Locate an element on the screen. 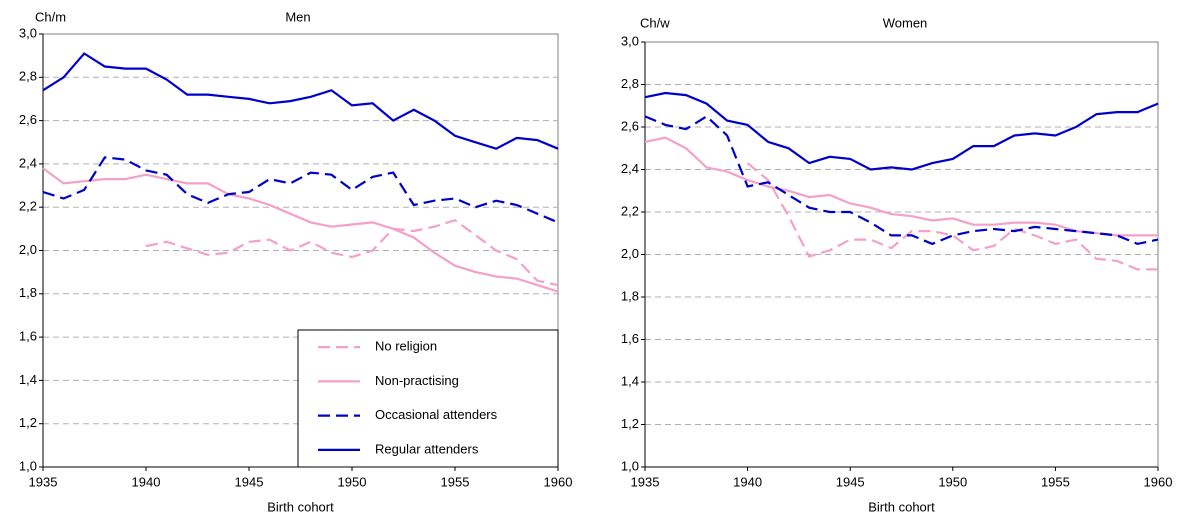 The image size is (1181, 517). chart-title: Women is located at coordinates (905, 22).